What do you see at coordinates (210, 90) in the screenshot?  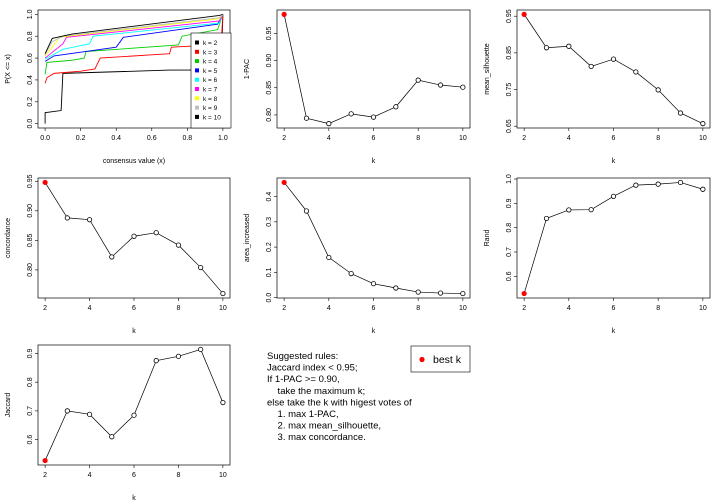 I see `legend-label: k = 7` at bounding box center [210, 90].